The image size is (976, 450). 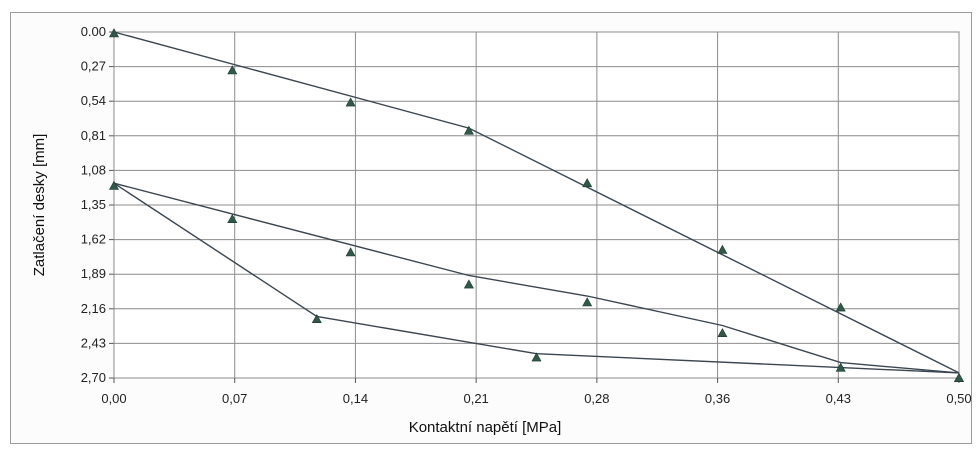 I want to click on y-tick-label: 1,89, so click(x=93, y=273).